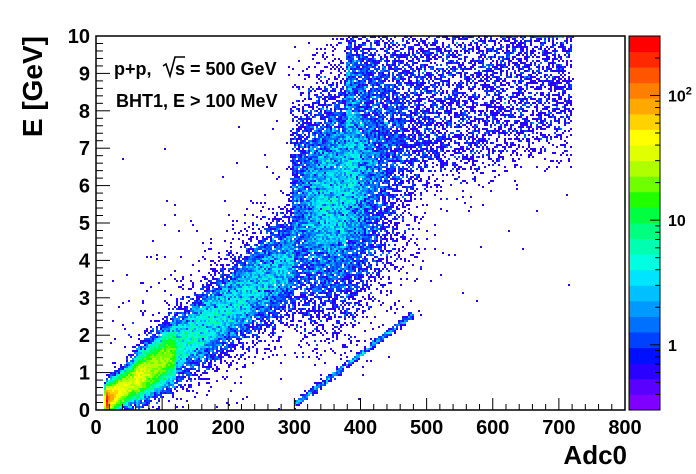 The image size is (696, 474). I want to click on y-tick-label: 8, so click(84, 112).